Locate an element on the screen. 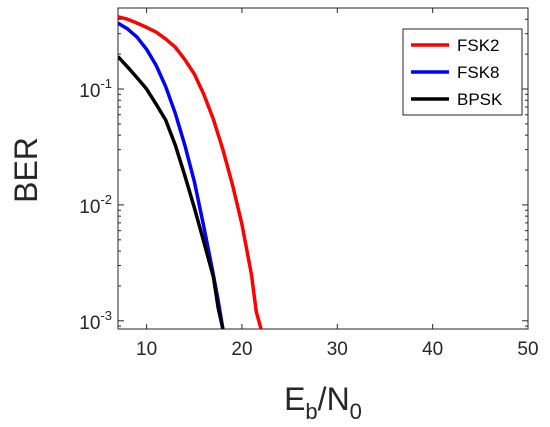  x-axis-label: Eb/N0 is located at coordinates (323, 402).